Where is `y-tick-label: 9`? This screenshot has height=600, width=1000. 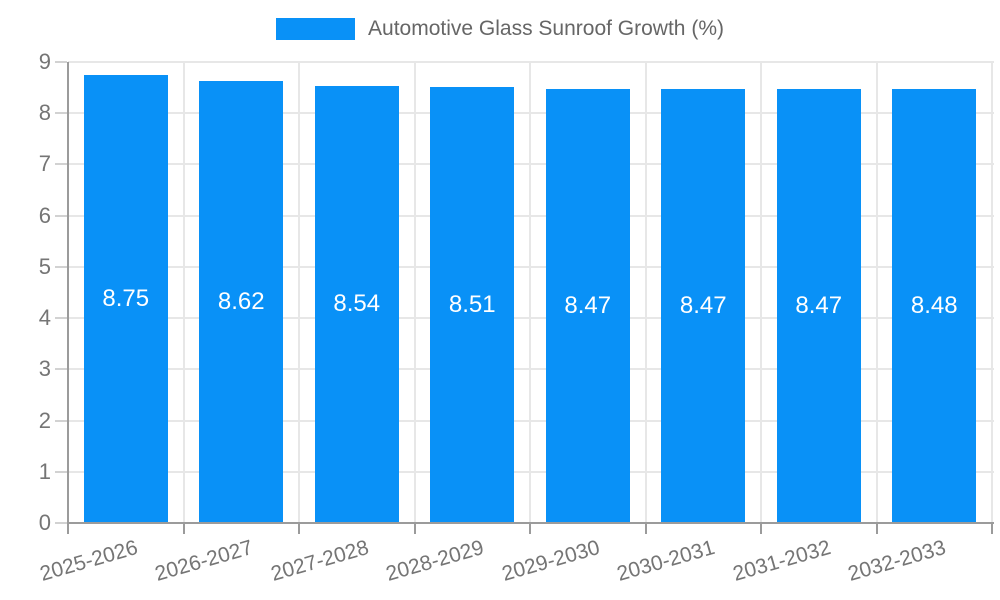 y-tick-label: 9 is located at coordinates (44, 61).